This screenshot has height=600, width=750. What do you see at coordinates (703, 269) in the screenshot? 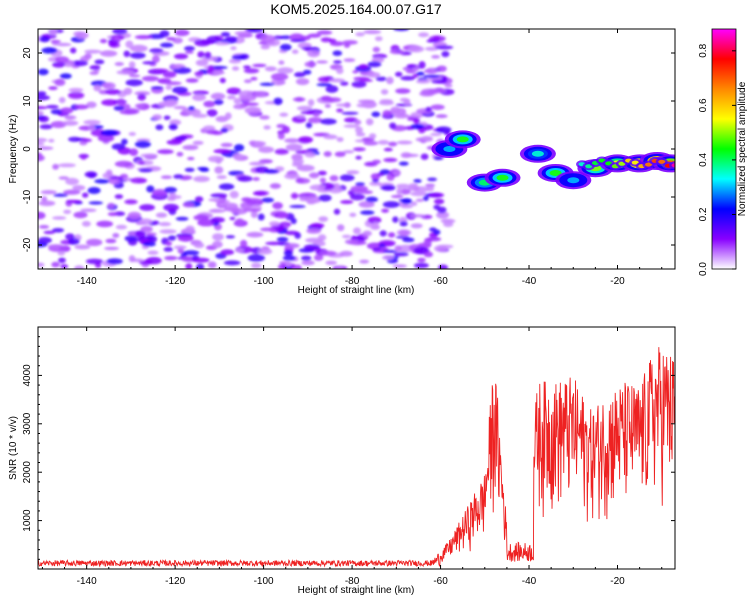
I see `colorbar-tick-label: 0.0` at bounding box center [703, 269].